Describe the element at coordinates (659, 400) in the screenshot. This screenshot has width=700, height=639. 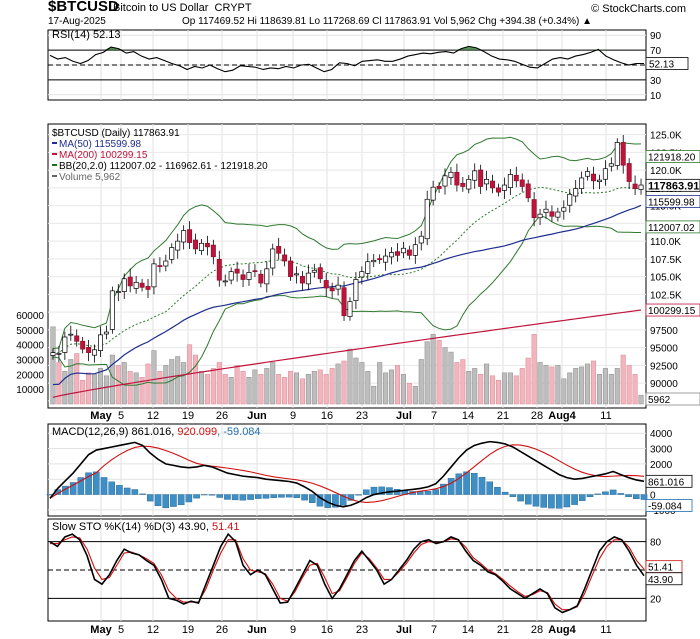
I see `price-value-tag: 5962` at that location.